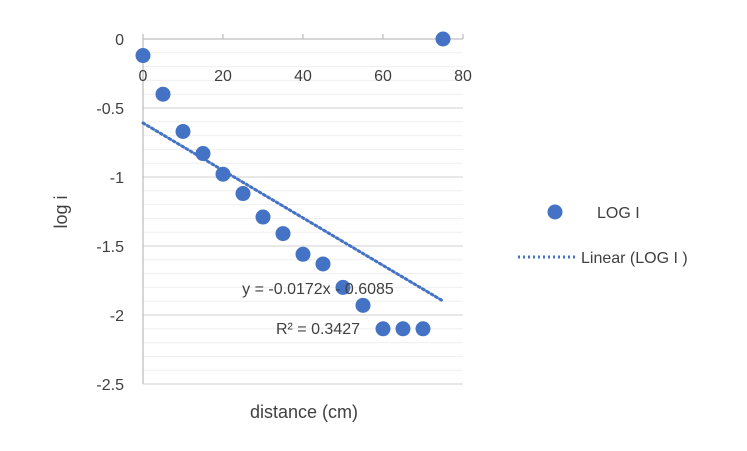 The height and width of the screenshot is (451, 747). Describe the element at coordinates (117, 316) in the screenshot. I see `y-tick-label-4: -2` at that location.